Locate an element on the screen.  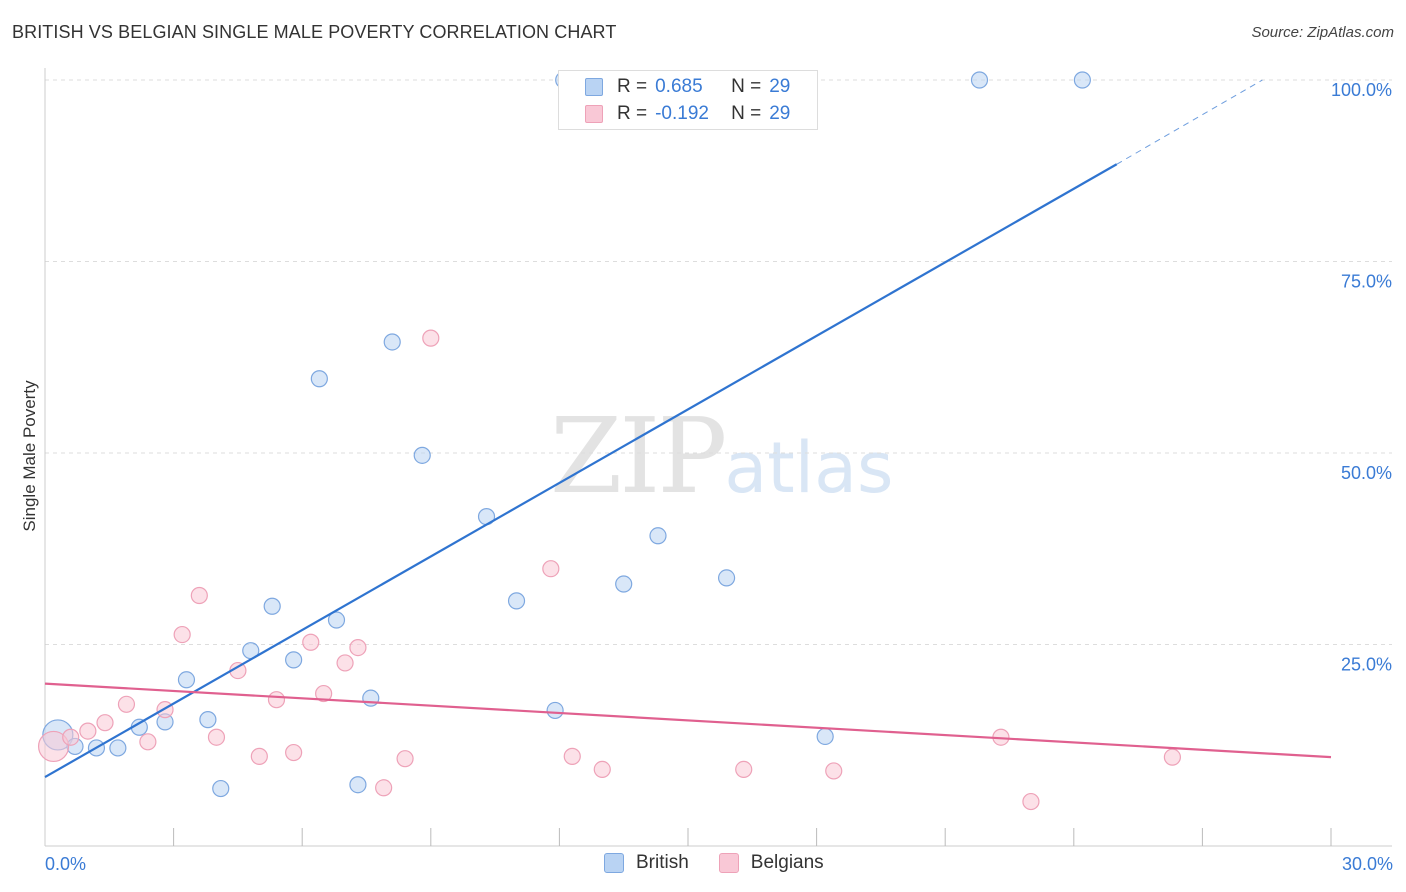
legend-row-british: R = 0.685 N = 29 is located at coordinates (688, 87).